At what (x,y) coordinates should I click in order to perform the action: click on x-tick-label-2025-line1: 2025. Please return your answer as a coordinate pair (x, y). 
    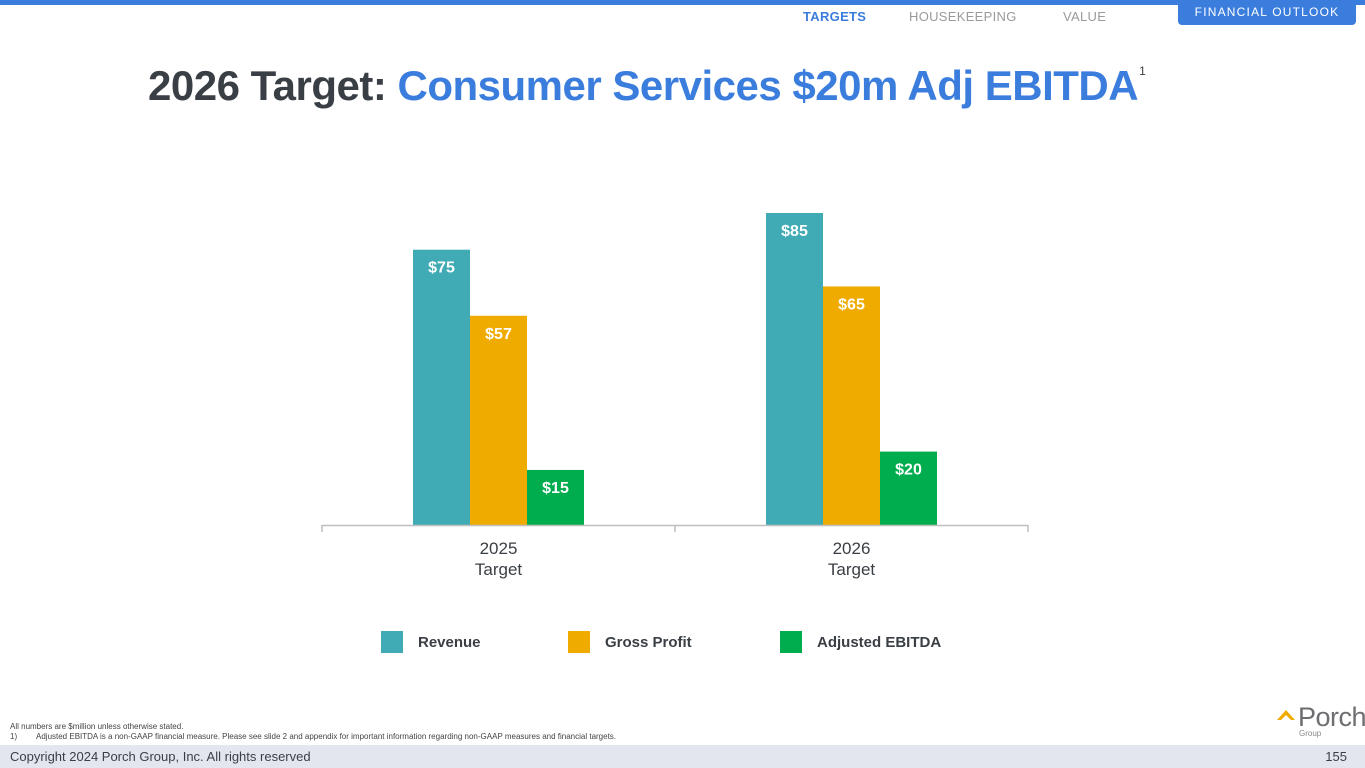
    Looking at the image, I should click on (499, 548).